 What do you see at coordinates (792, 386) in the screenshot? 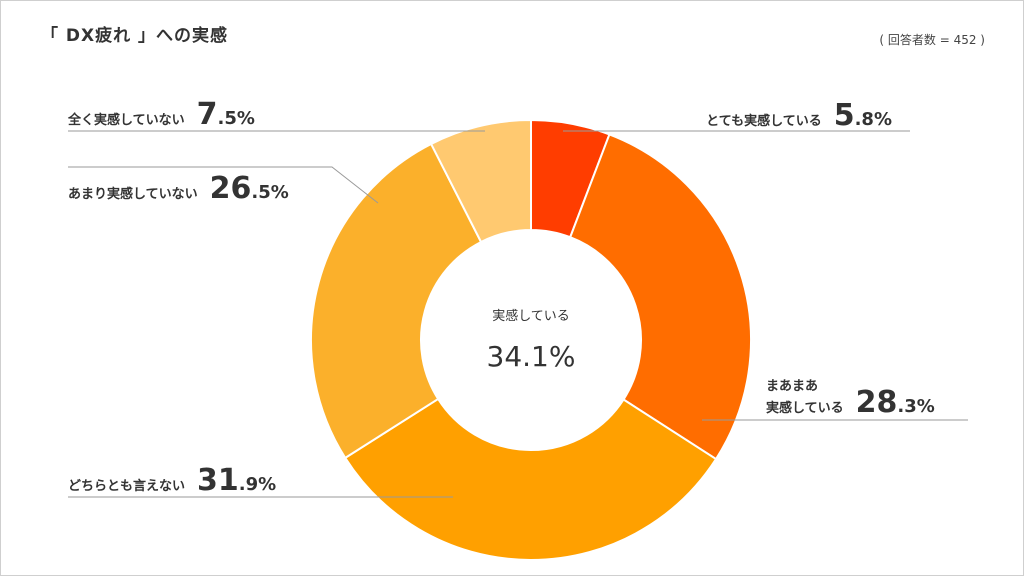
I see `slice-category-line: まあまあ` at bounding box center [792, 386].